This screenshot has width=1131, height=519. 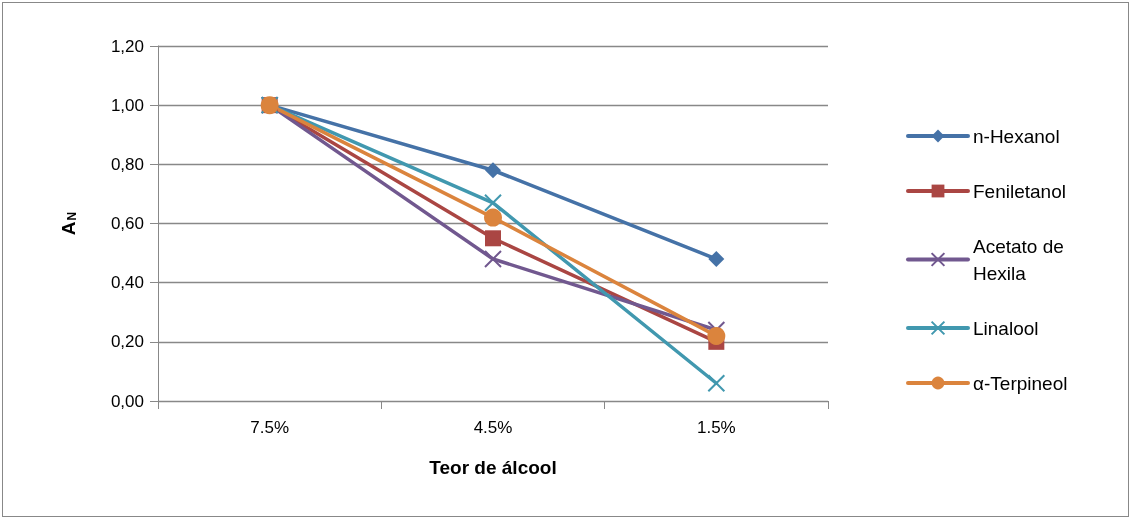 I want to click on x-tick-label: 4.5%, so click(x=493, y=427).